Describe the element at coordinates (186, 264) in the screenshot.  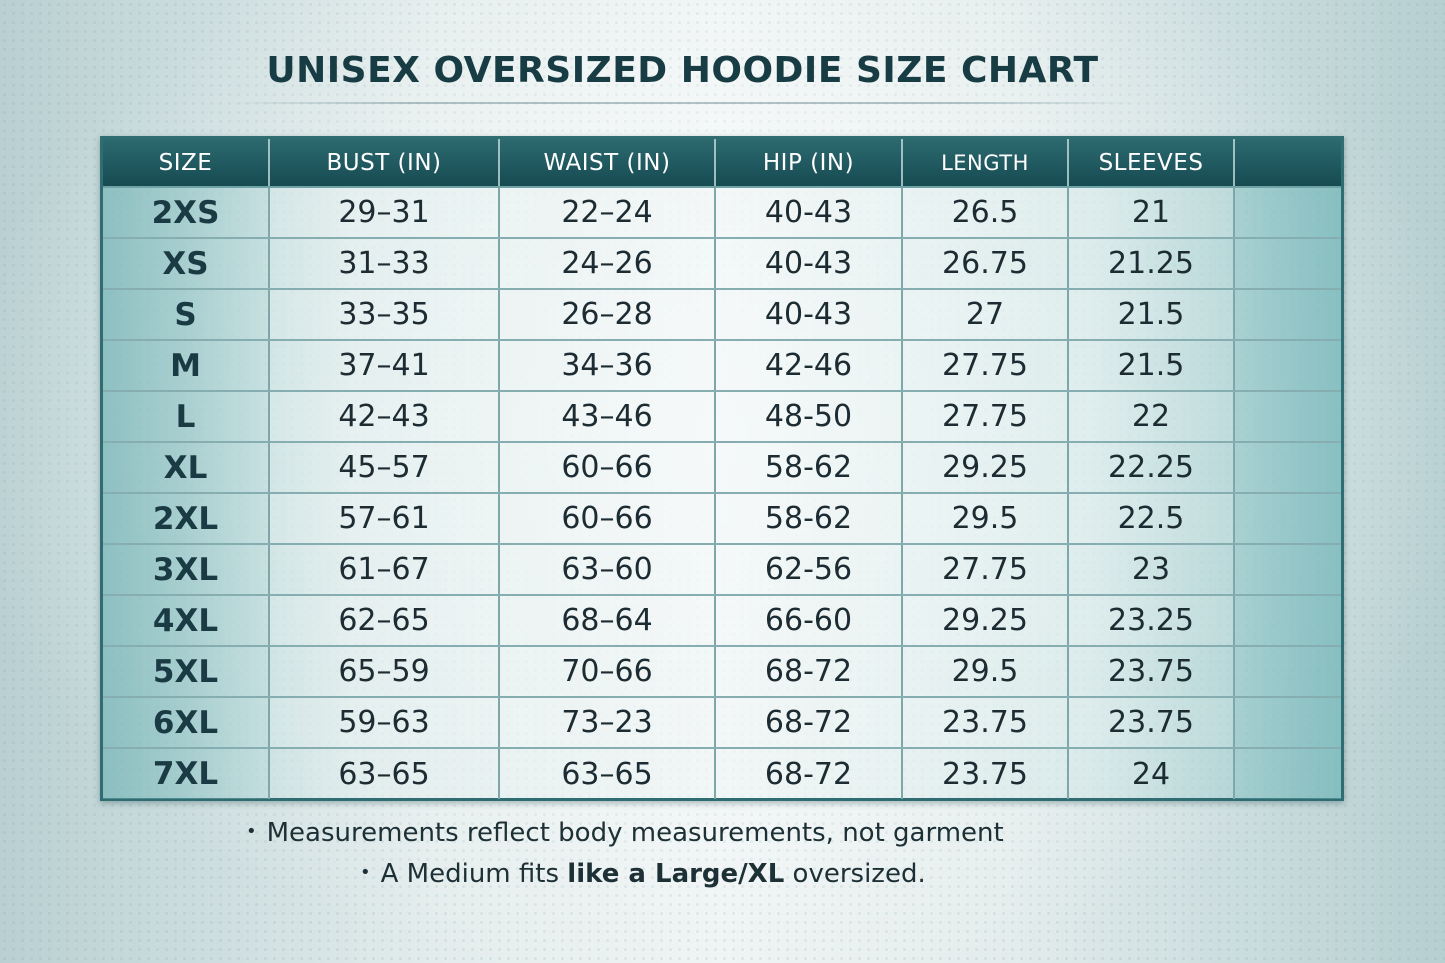
I see `cell-size: XS` at that location.